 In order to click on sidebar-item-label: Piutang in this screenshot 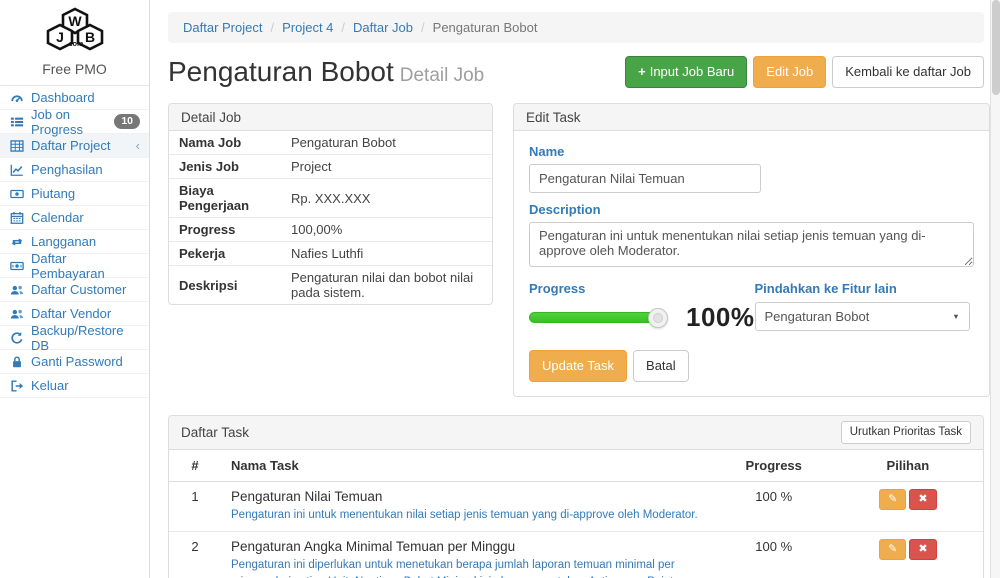, I will do `click(53, 193)`.